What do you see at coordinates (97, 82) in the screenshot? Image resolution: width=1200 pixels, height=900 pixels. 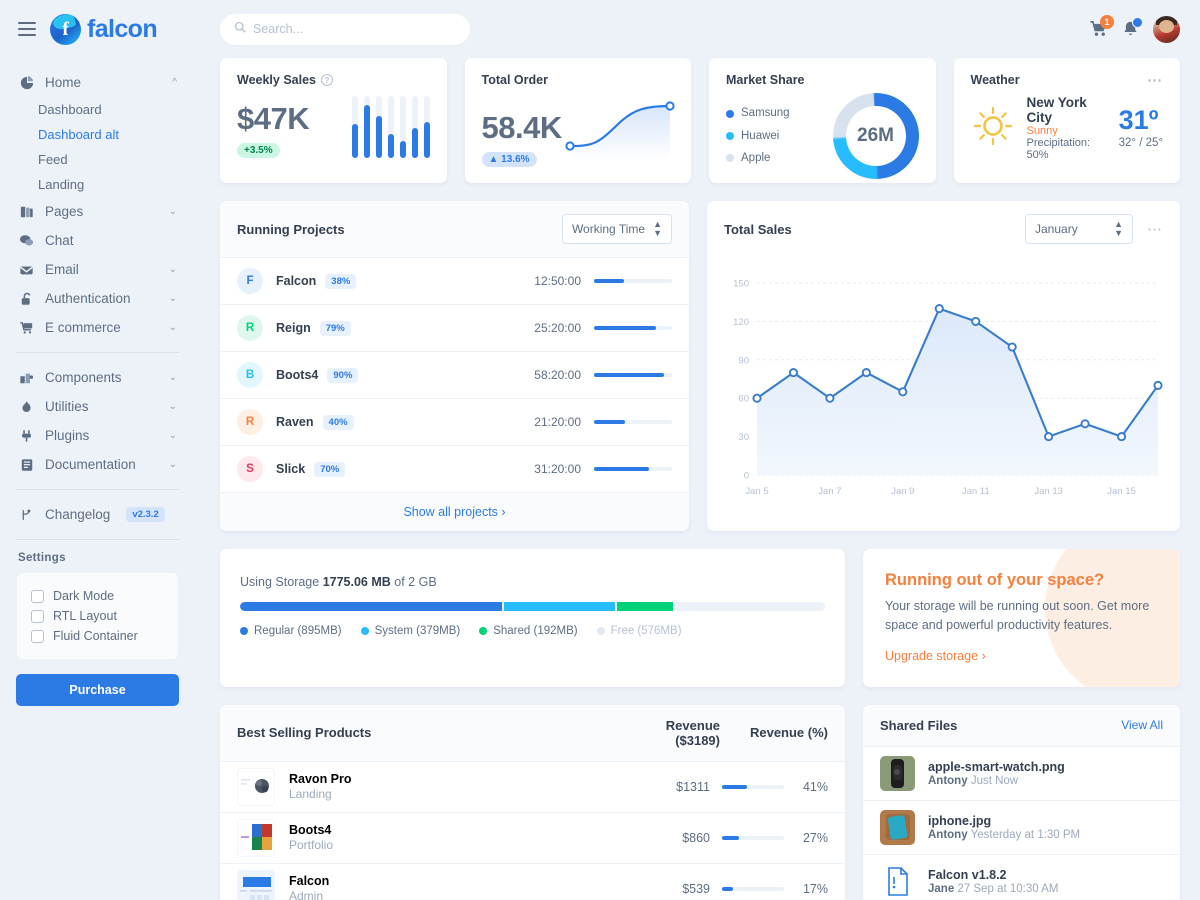 I see `sidebar-item-home: Home ^` at bounding box center [97, 82].